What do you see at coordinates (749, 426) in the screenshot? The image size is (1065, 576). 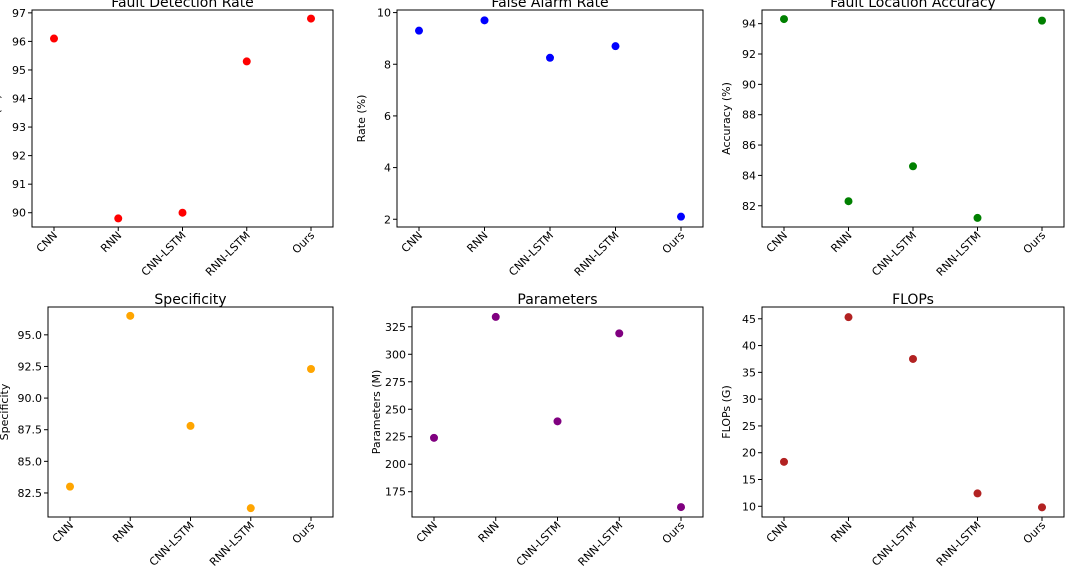 I see `y-tick-label: 25` at bounding box center [749, 426].